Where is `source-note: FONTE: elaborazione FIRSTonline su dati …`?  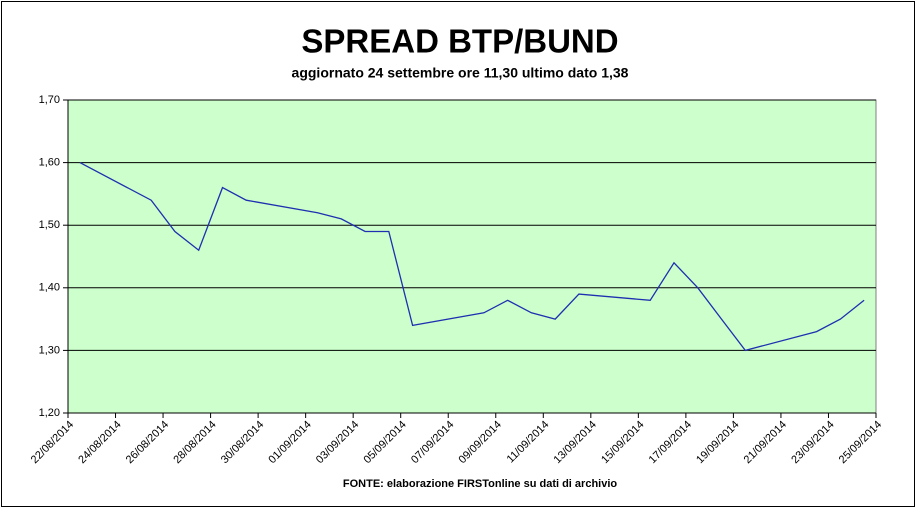 source-note: FONTE: elaborazione FIRSTonline su dati … is located at coordinates (480, 484).